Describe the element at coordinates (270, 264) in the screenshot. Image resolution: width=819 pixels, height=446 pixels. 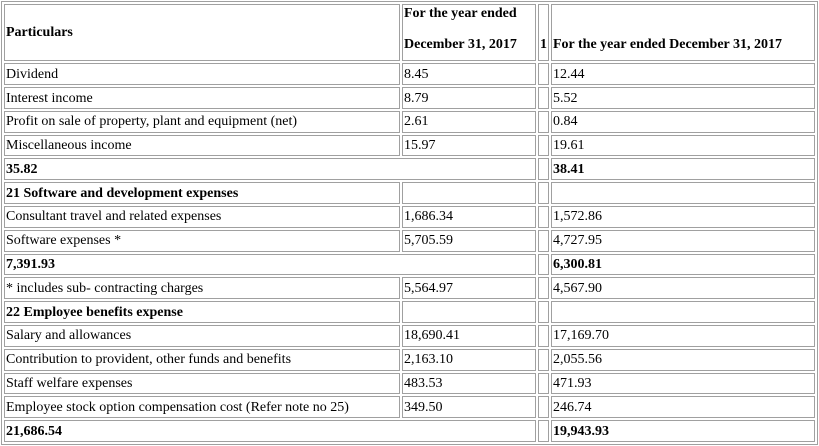
I see `total-value-current: 7,391.93` at that location.